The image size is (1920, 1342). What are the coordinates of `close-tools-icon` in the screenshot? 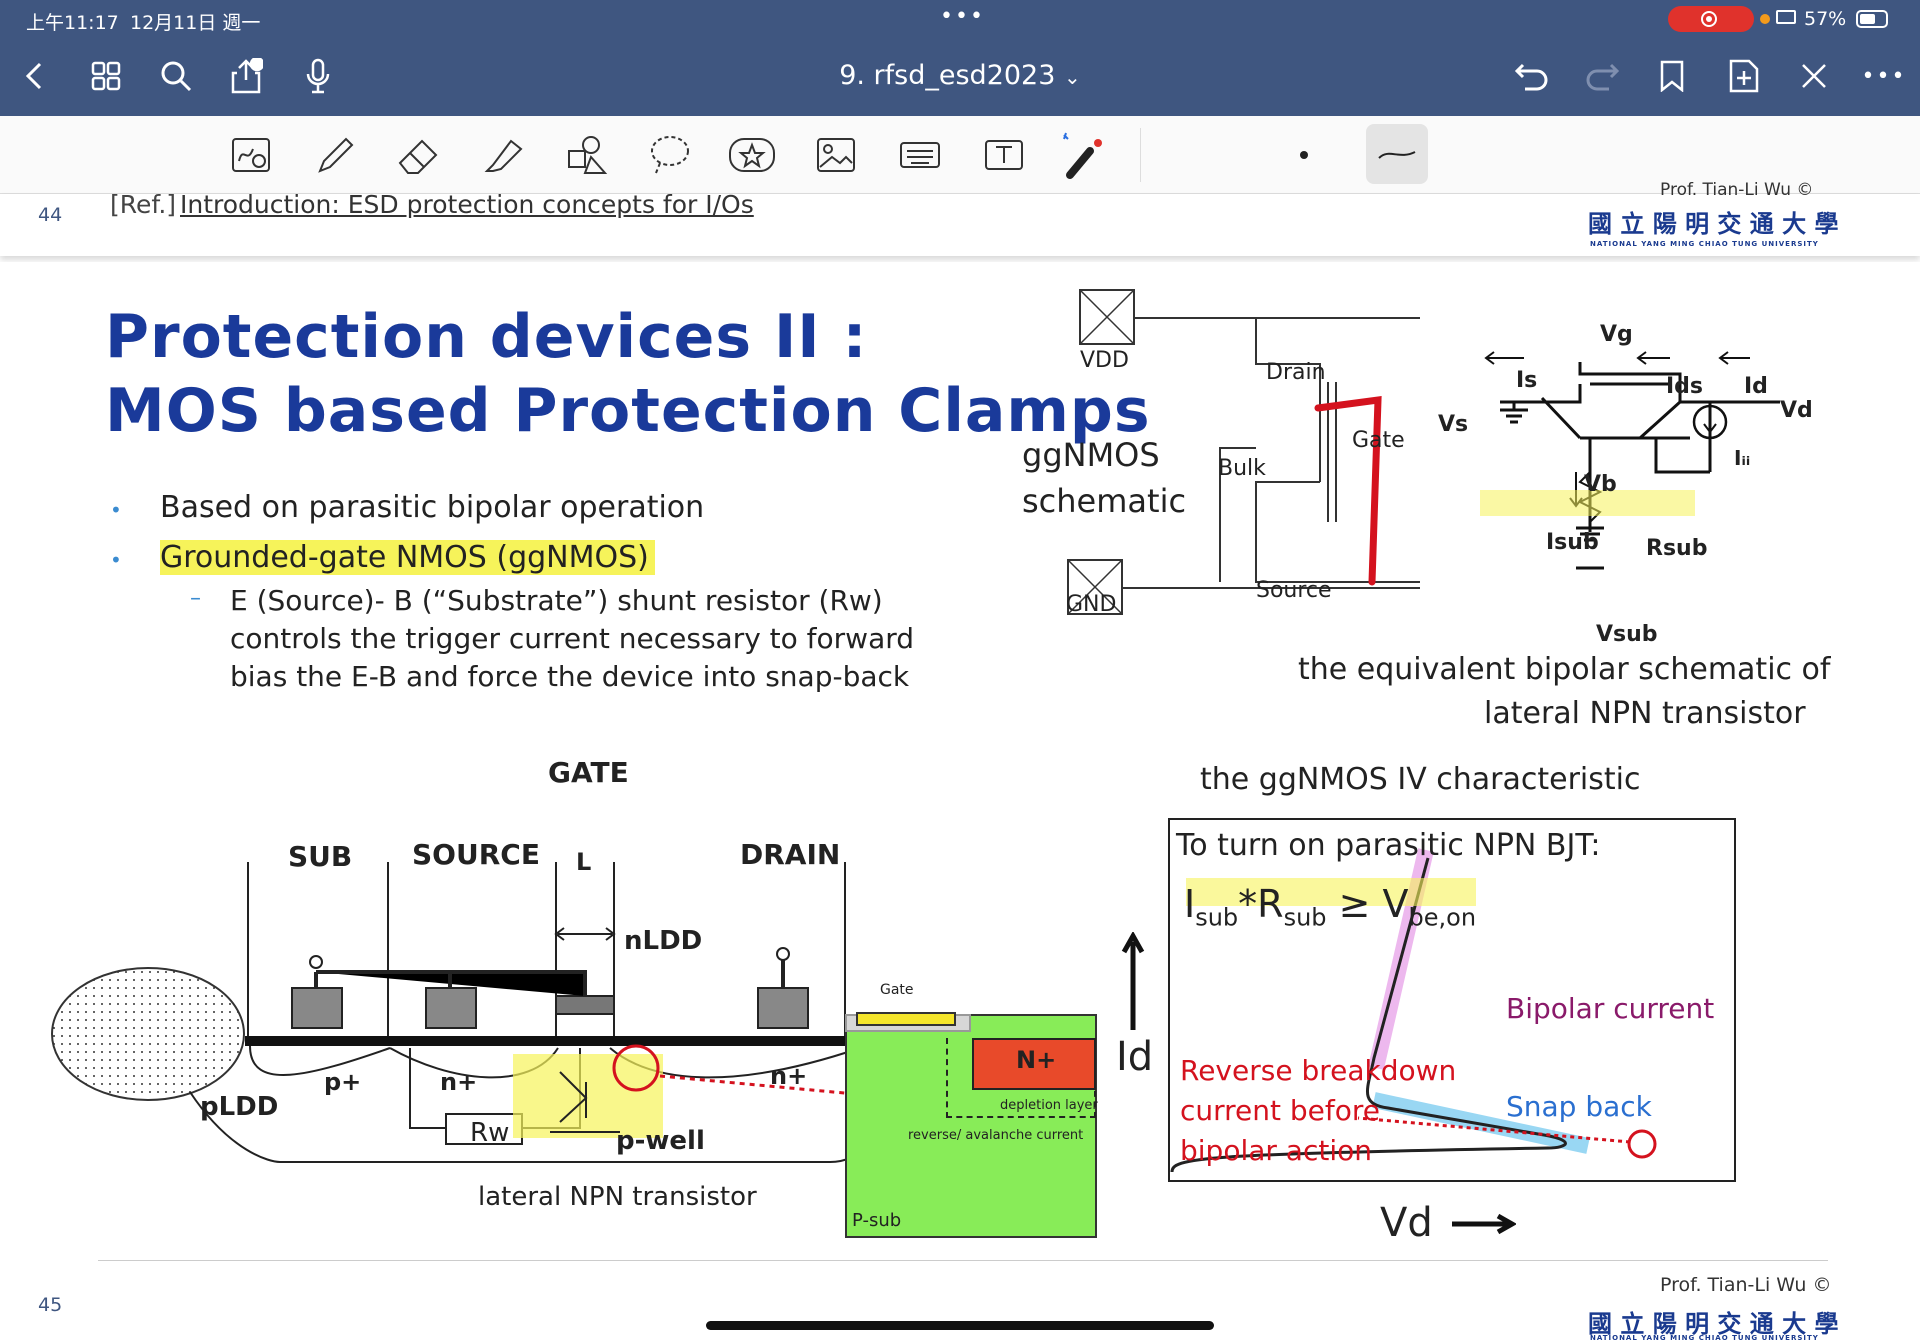 It's located at (1814, 76).